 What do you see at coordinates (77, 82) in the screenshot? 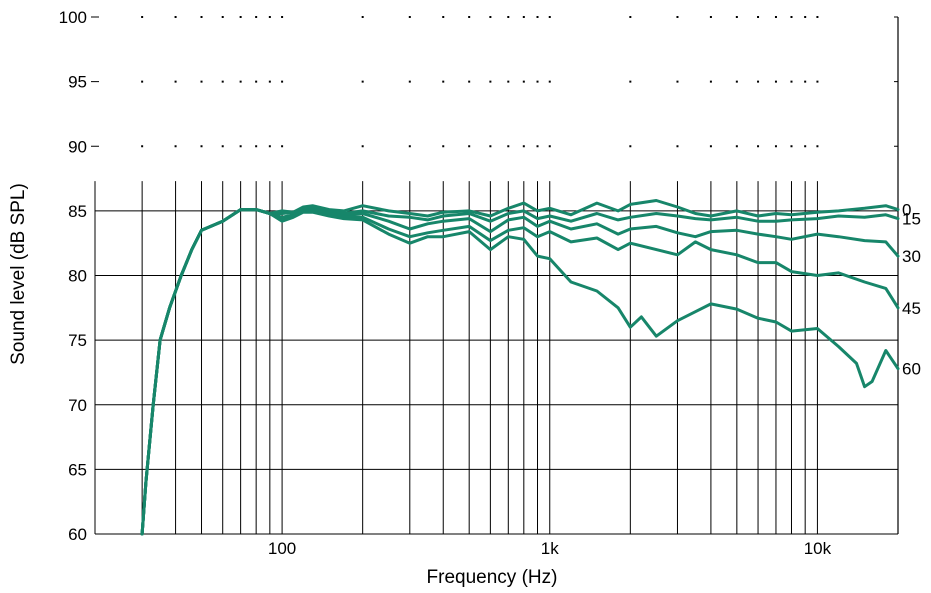
I see `y-tick-label: 95` at bounding box center [77, 82].